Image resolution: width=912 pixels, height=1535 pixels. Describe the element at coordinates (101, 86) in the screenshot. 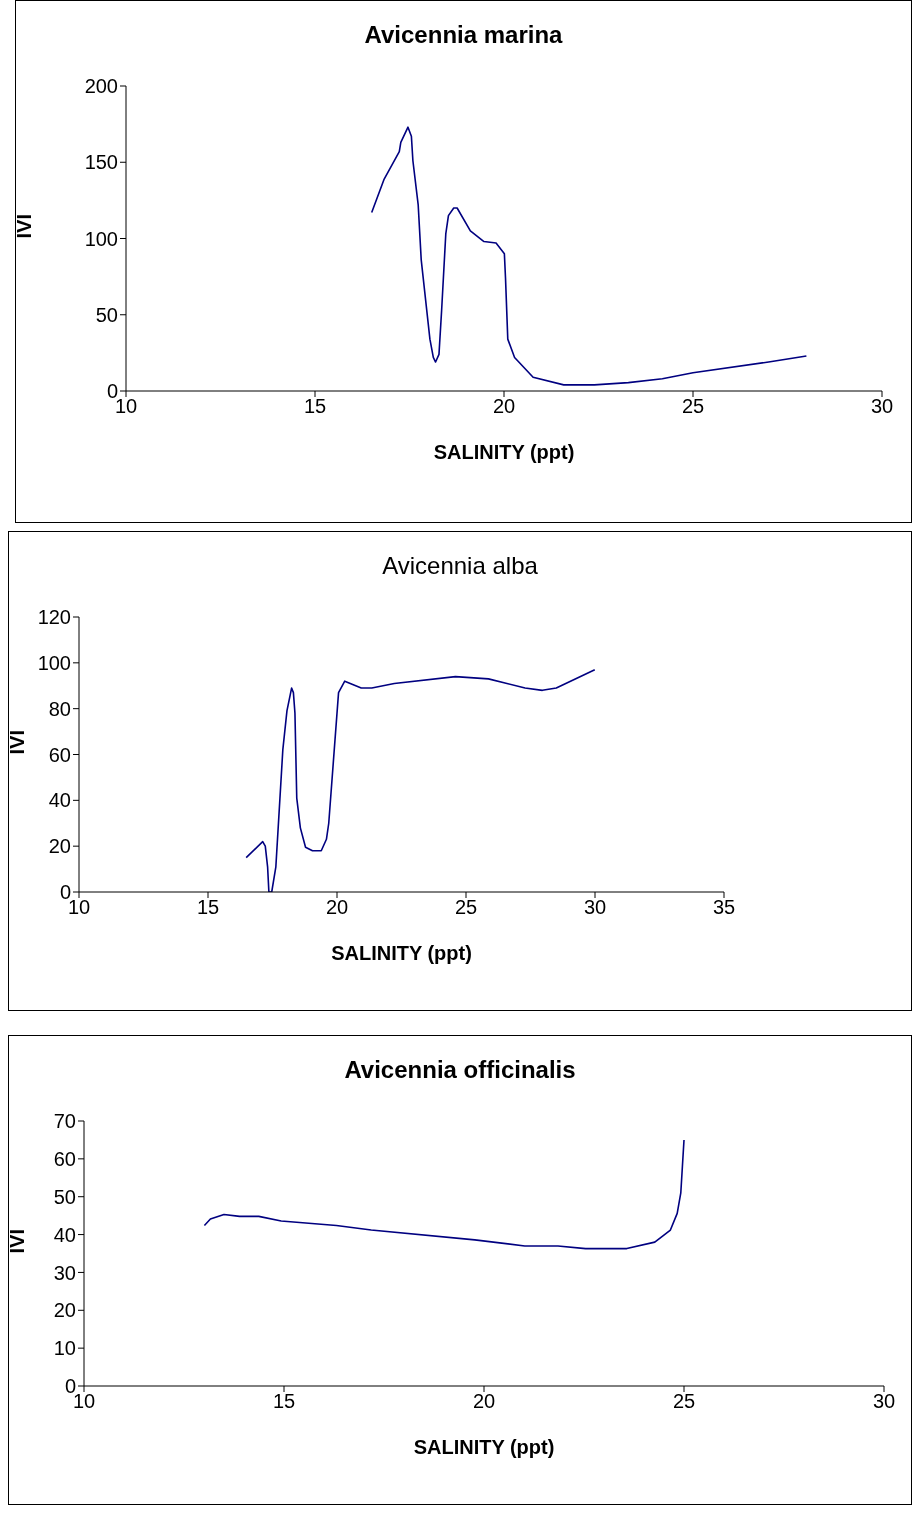

I see `y-tick-label: 200` at that location.